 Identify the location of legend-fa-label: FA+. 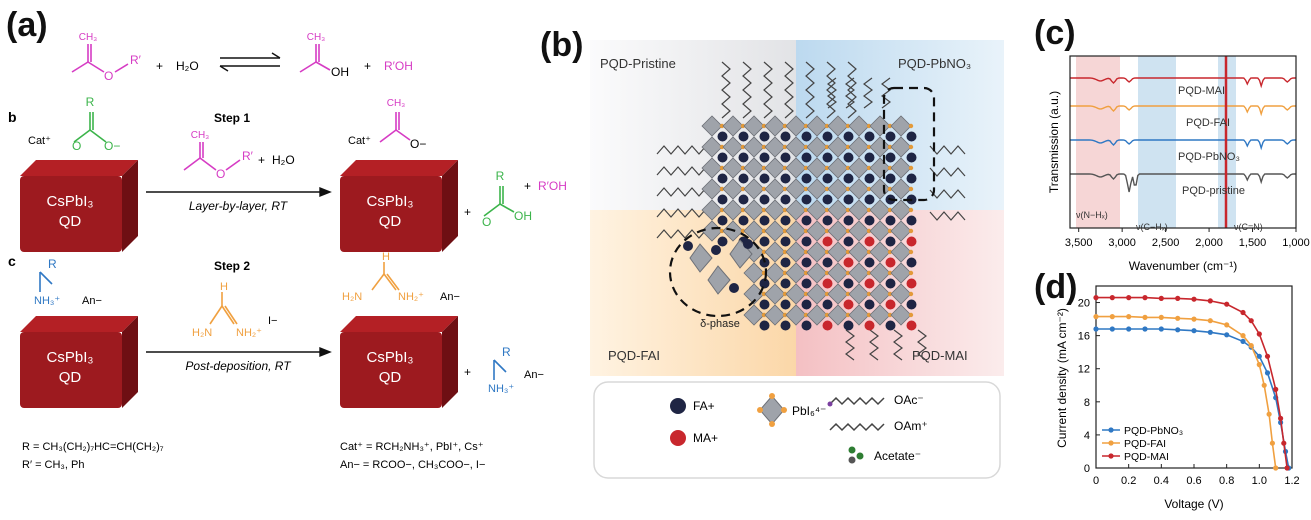
(704, 406).